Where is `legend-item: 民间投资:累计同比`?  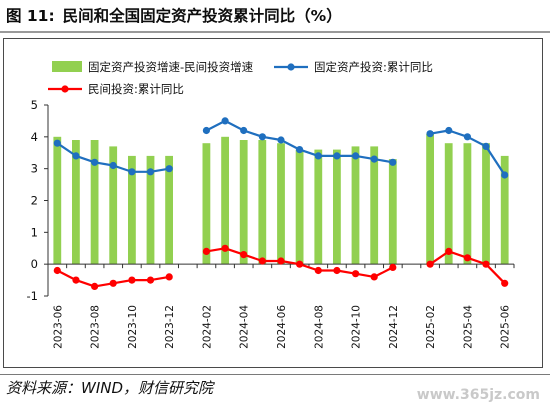 legend-item: 民间投资:累计同比 is located at coordinates (116, 89).